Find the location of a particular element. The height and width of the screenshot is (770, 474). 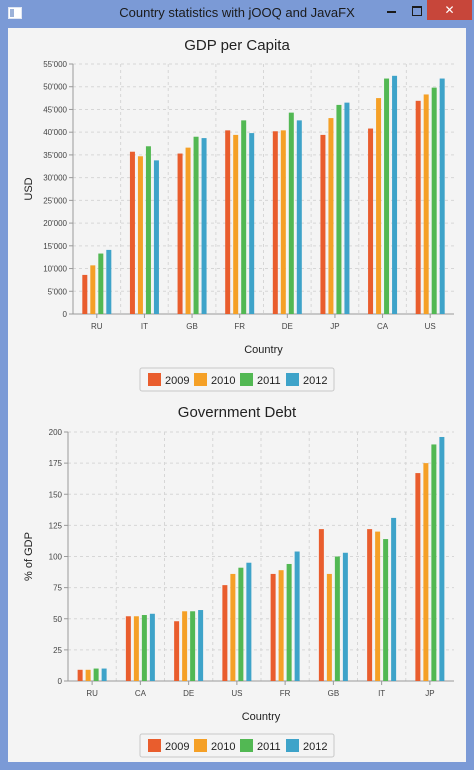

bar-CA-2010 is located at coordinates (379, 206).